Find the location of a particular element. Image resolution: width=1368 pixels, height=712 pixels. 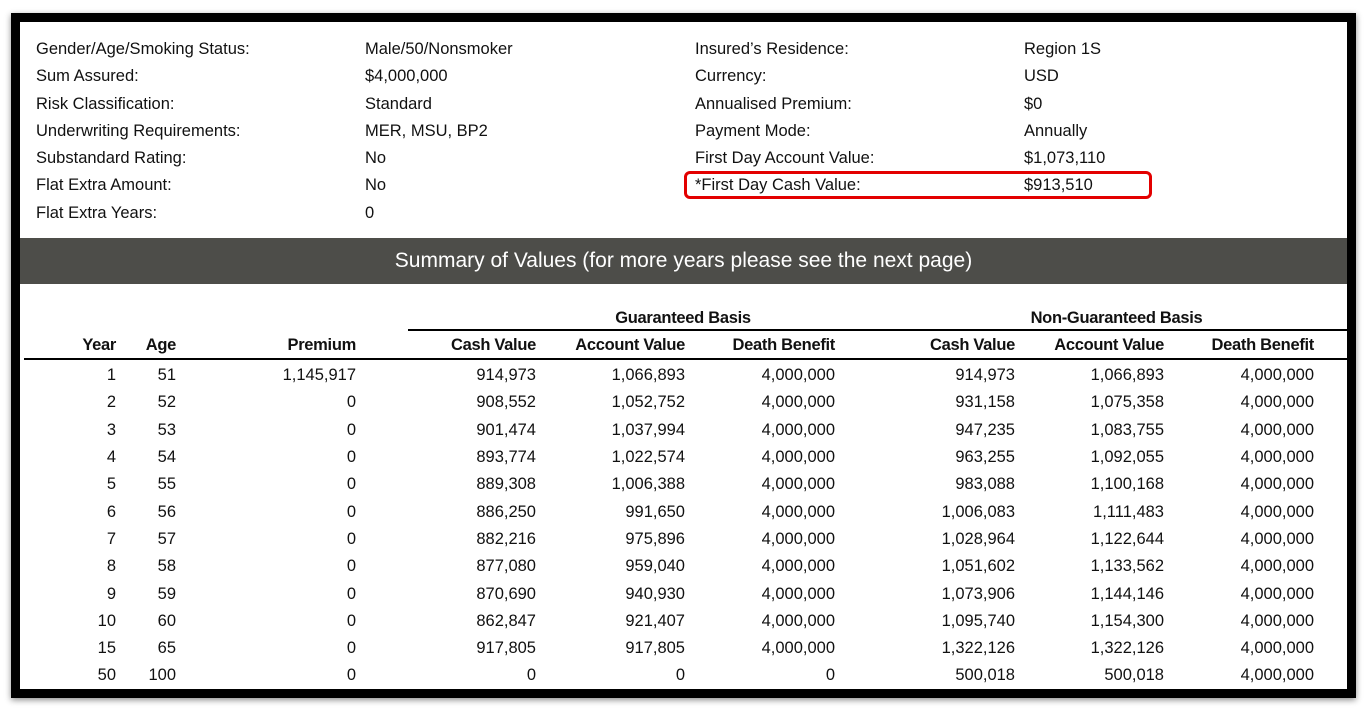

cell-nonguaranteed-cash-value: 947,235 is located at coordinates (985, 429).